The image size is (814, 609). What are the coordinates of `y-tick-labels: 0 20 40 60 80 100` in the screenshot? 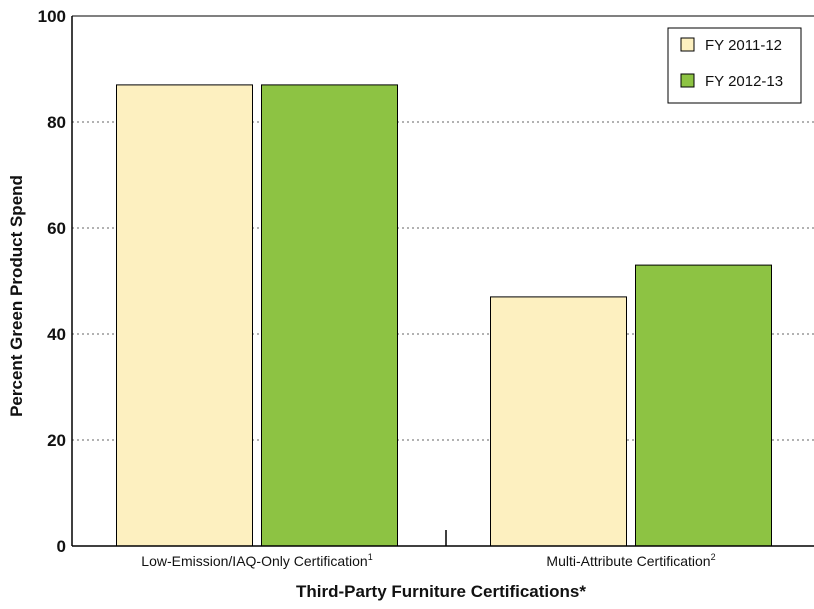 It's located at (52, 281).